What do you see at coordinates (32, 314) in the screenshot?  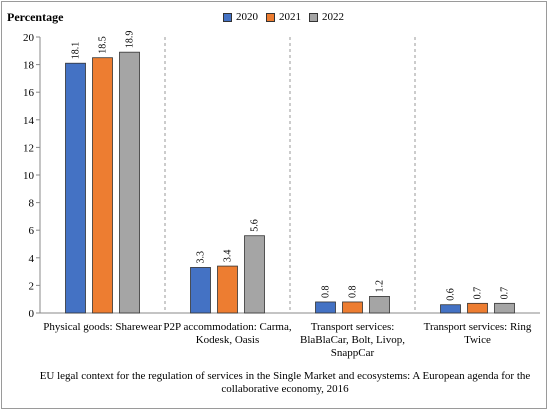 I see `y-tick-label-0: 0` at bounding box center [32, 314].